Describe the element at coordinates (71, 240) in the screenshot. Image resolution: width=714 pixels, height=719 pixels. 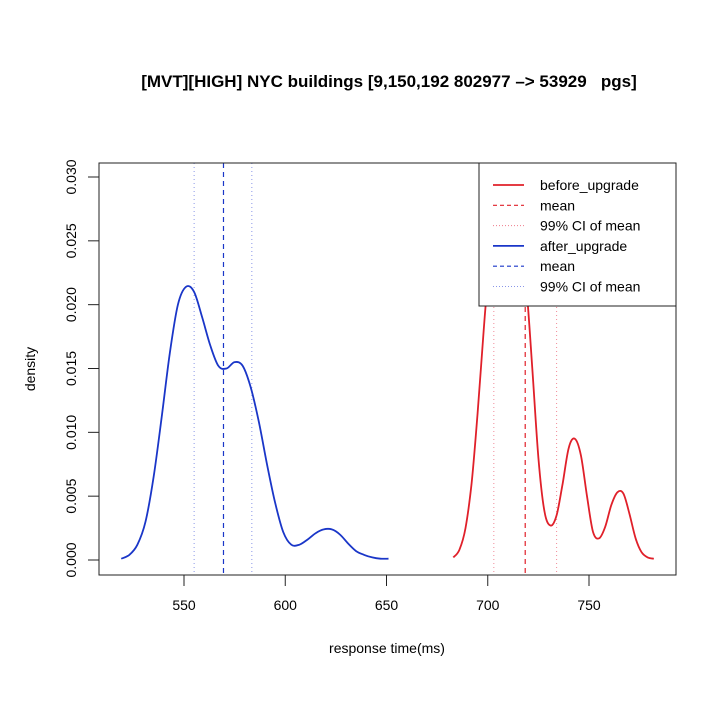
I see `y-tick-label: 0.025` at that location.